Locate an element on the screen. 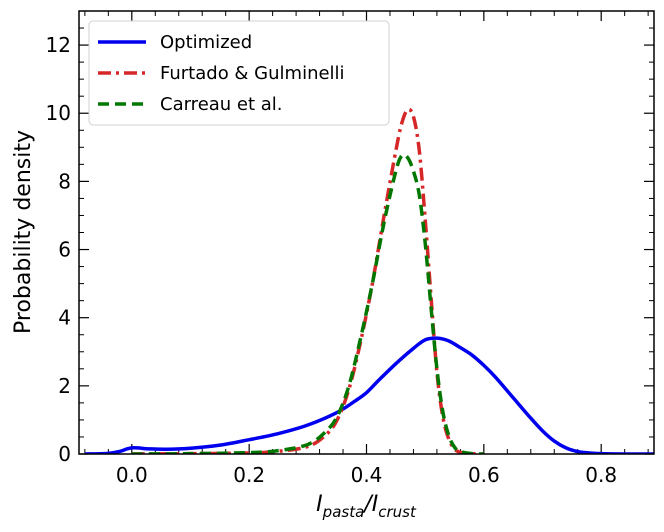  x-tick-label: 0.8 is located at coordinates (601, 475).